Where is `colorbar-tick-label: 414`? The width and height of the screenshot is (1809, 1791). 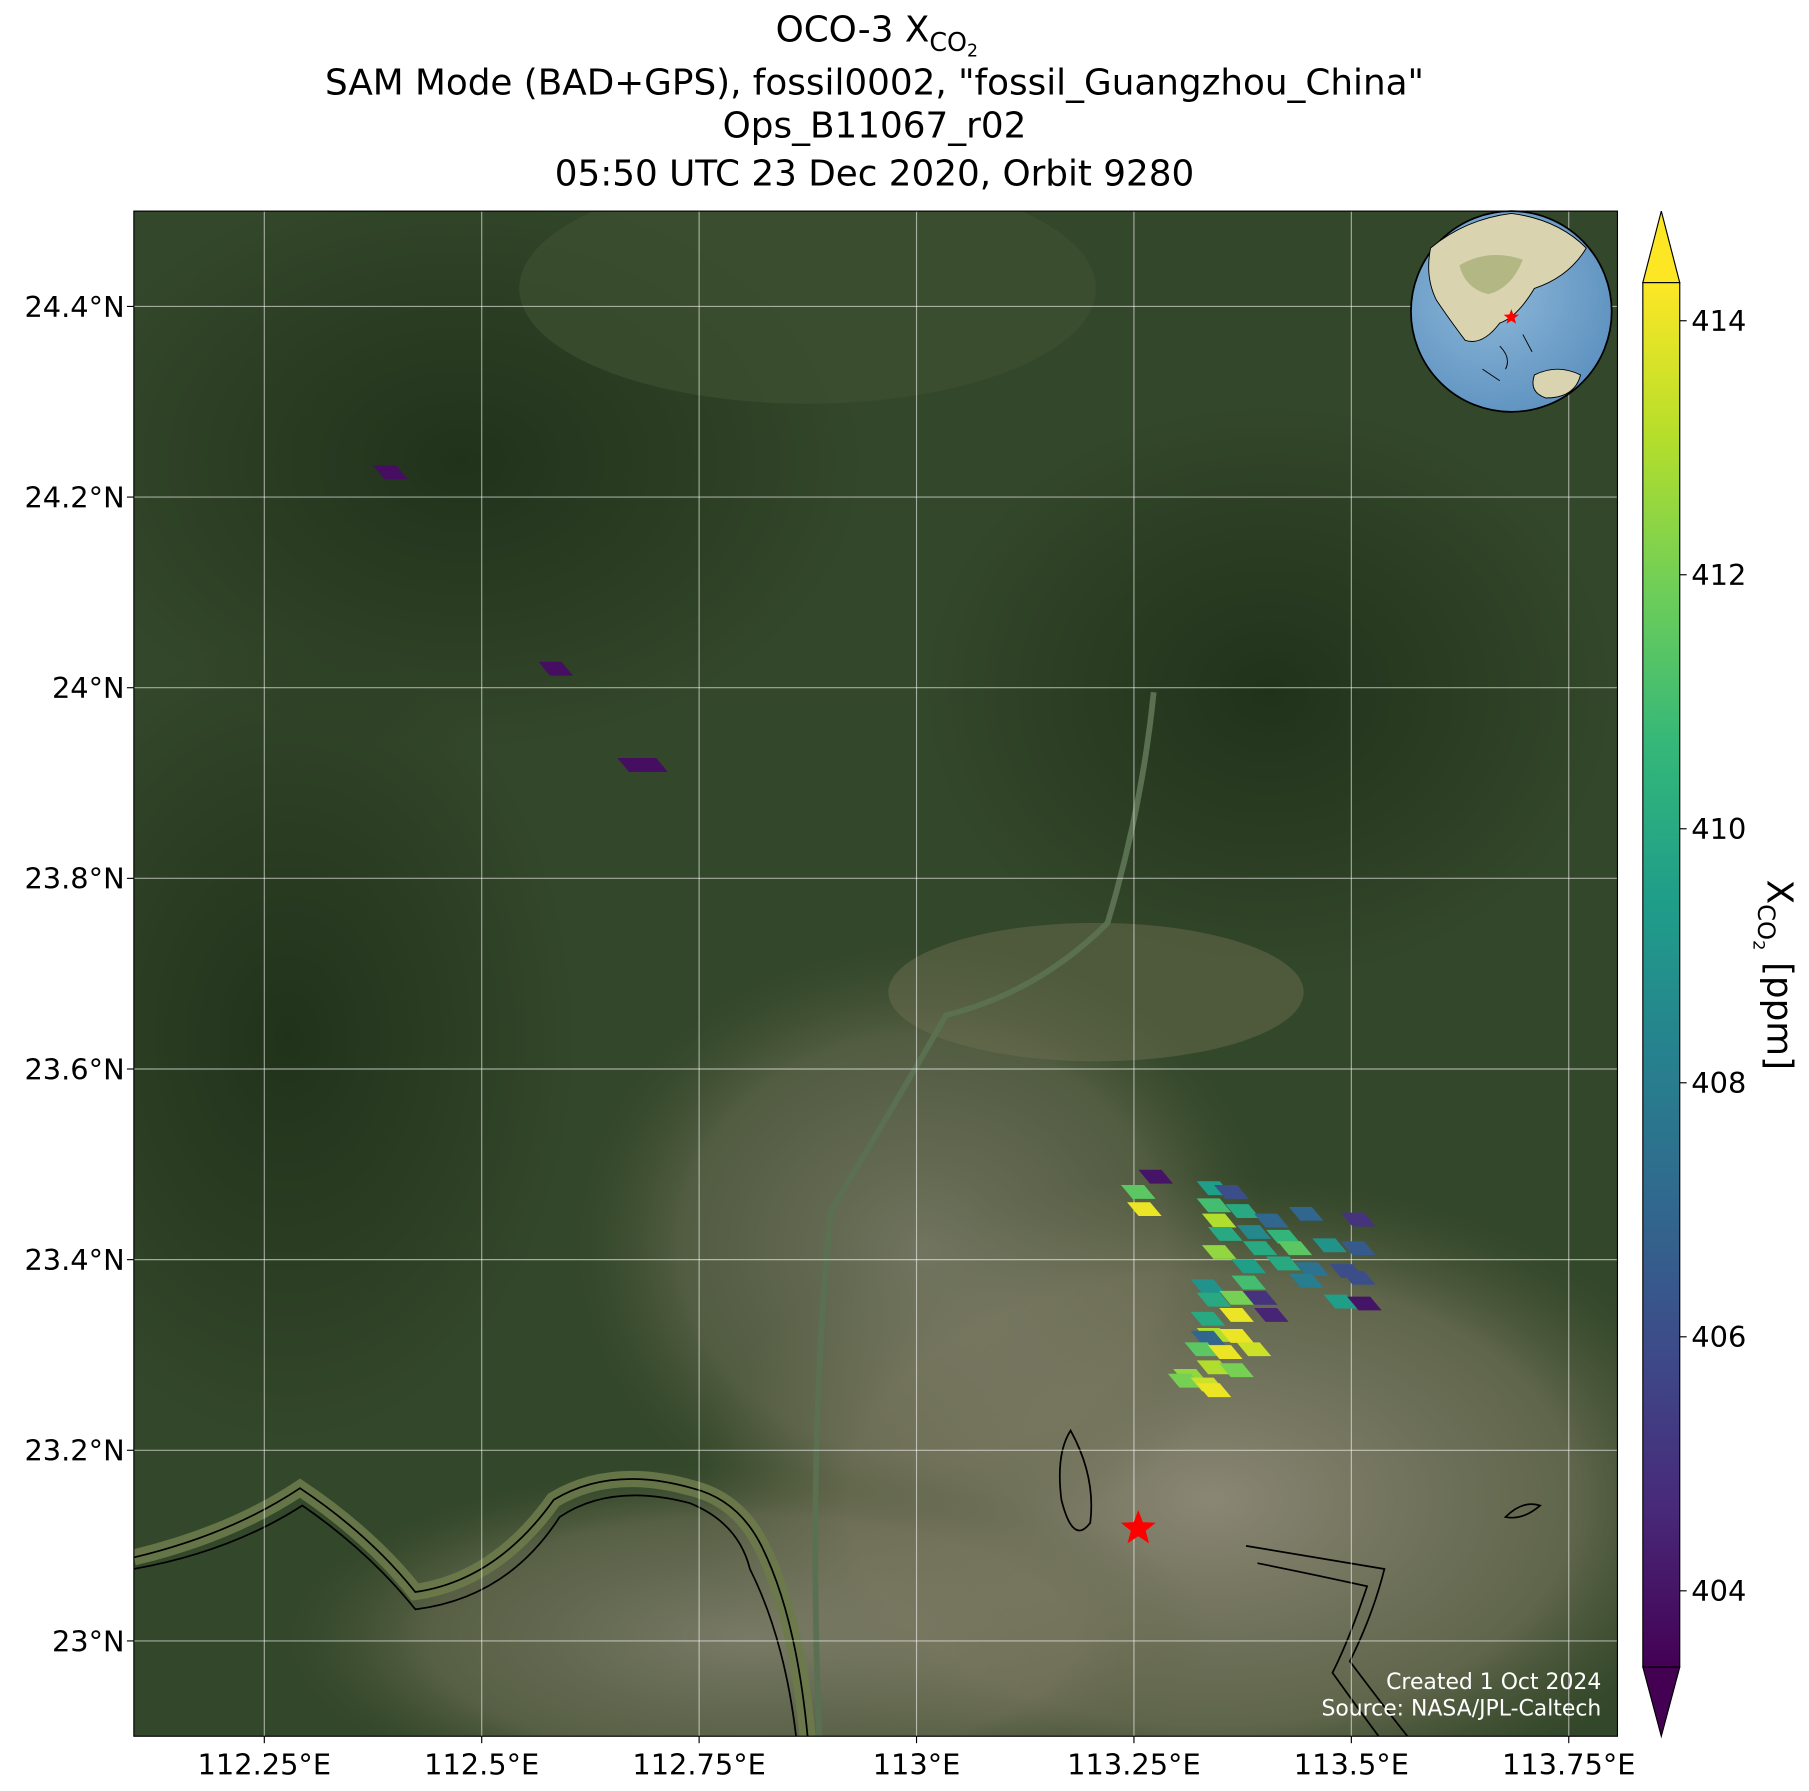
colorbar-tick-label: 414 is located at coordinates (1718, 321).